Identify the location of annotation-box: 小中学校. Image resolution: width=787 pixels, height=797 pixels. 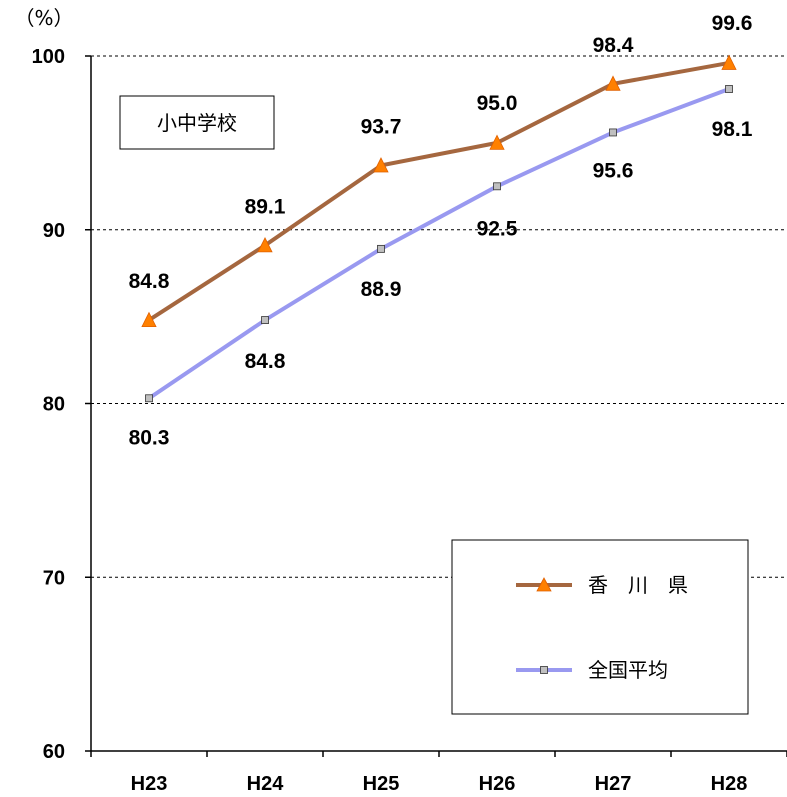
(197, 122).